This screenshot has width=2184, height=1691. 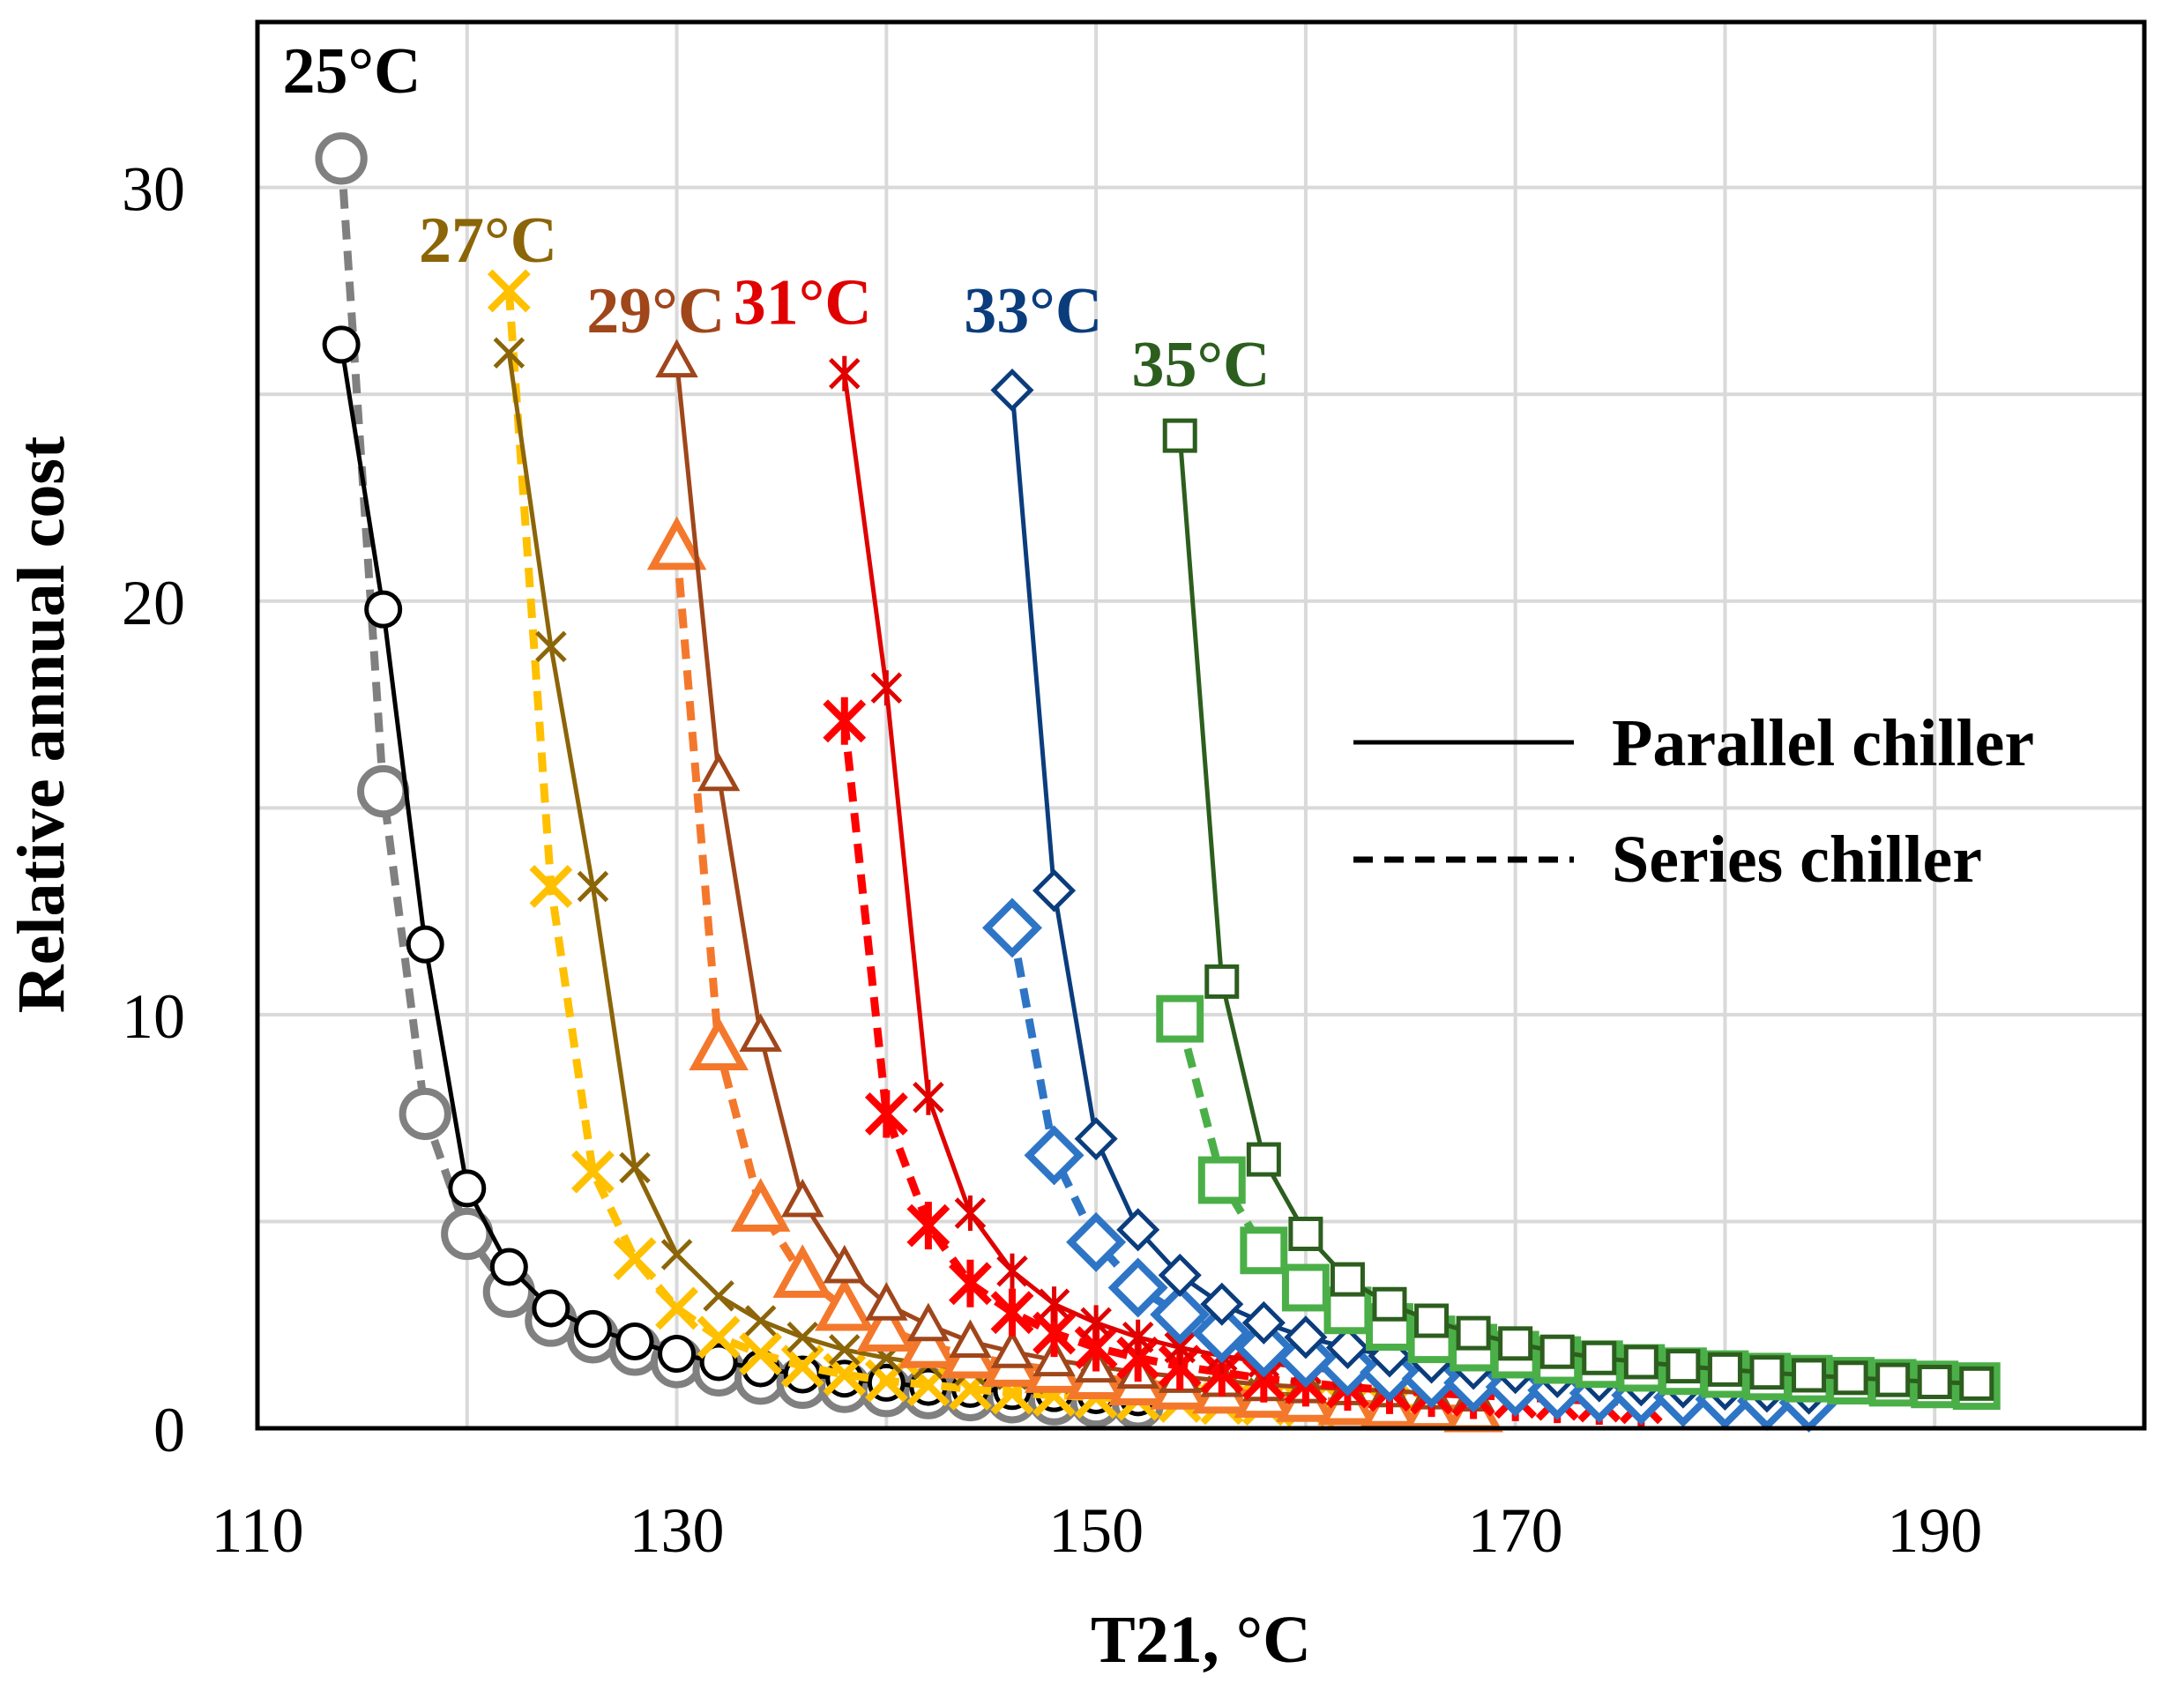 I want to click on legend-label-series: Series chiller, so click(x=1797, y=860).